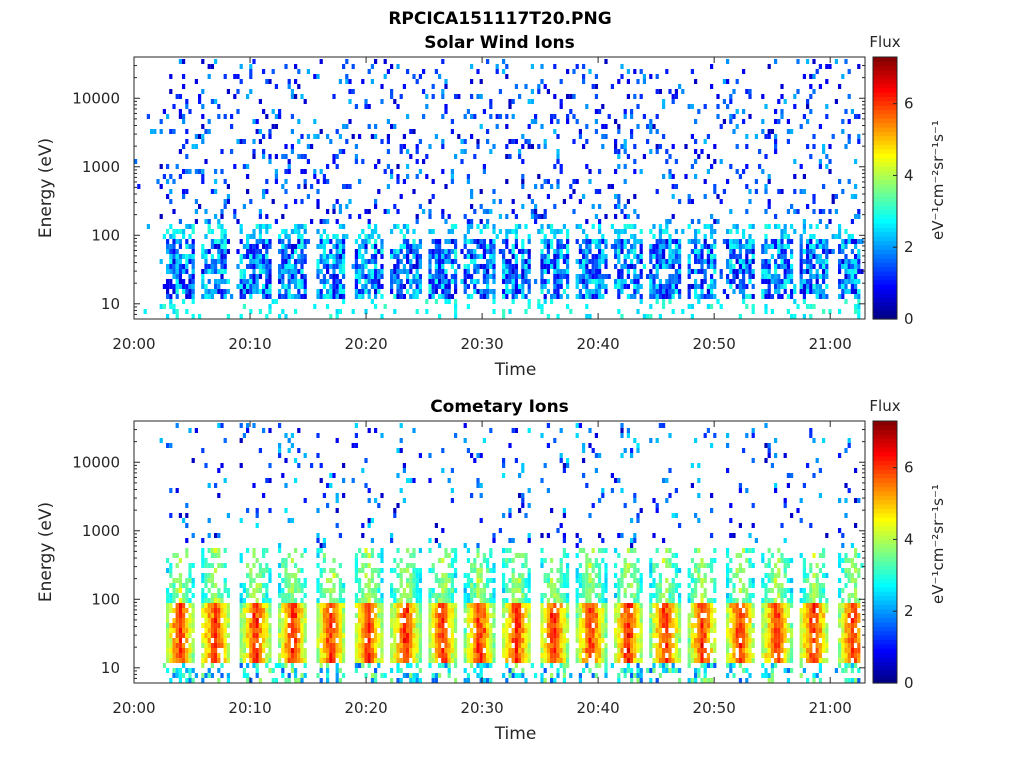 Image resolution: width=1024 pixels, height=768 pixels. I want to click on panel-title: Cometary Ions, so click(499, 407).